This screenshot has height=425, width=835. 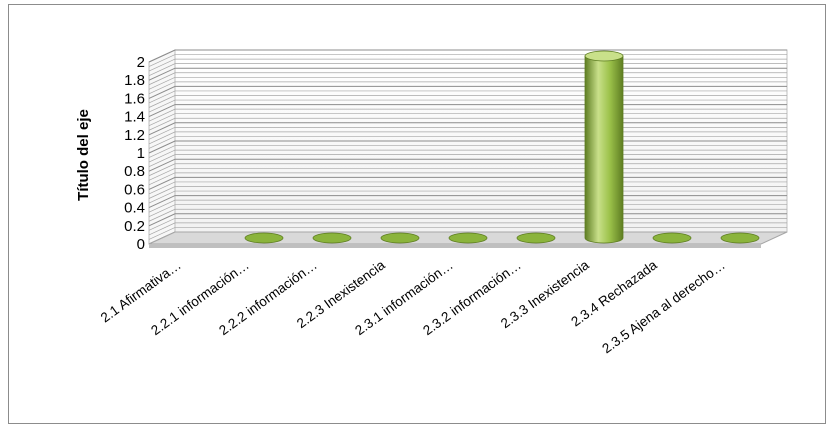 What do you see at coordinates (141, 244) in the screenshot?
I see `y-tick-label: 0` at bounding box center [141, 244].